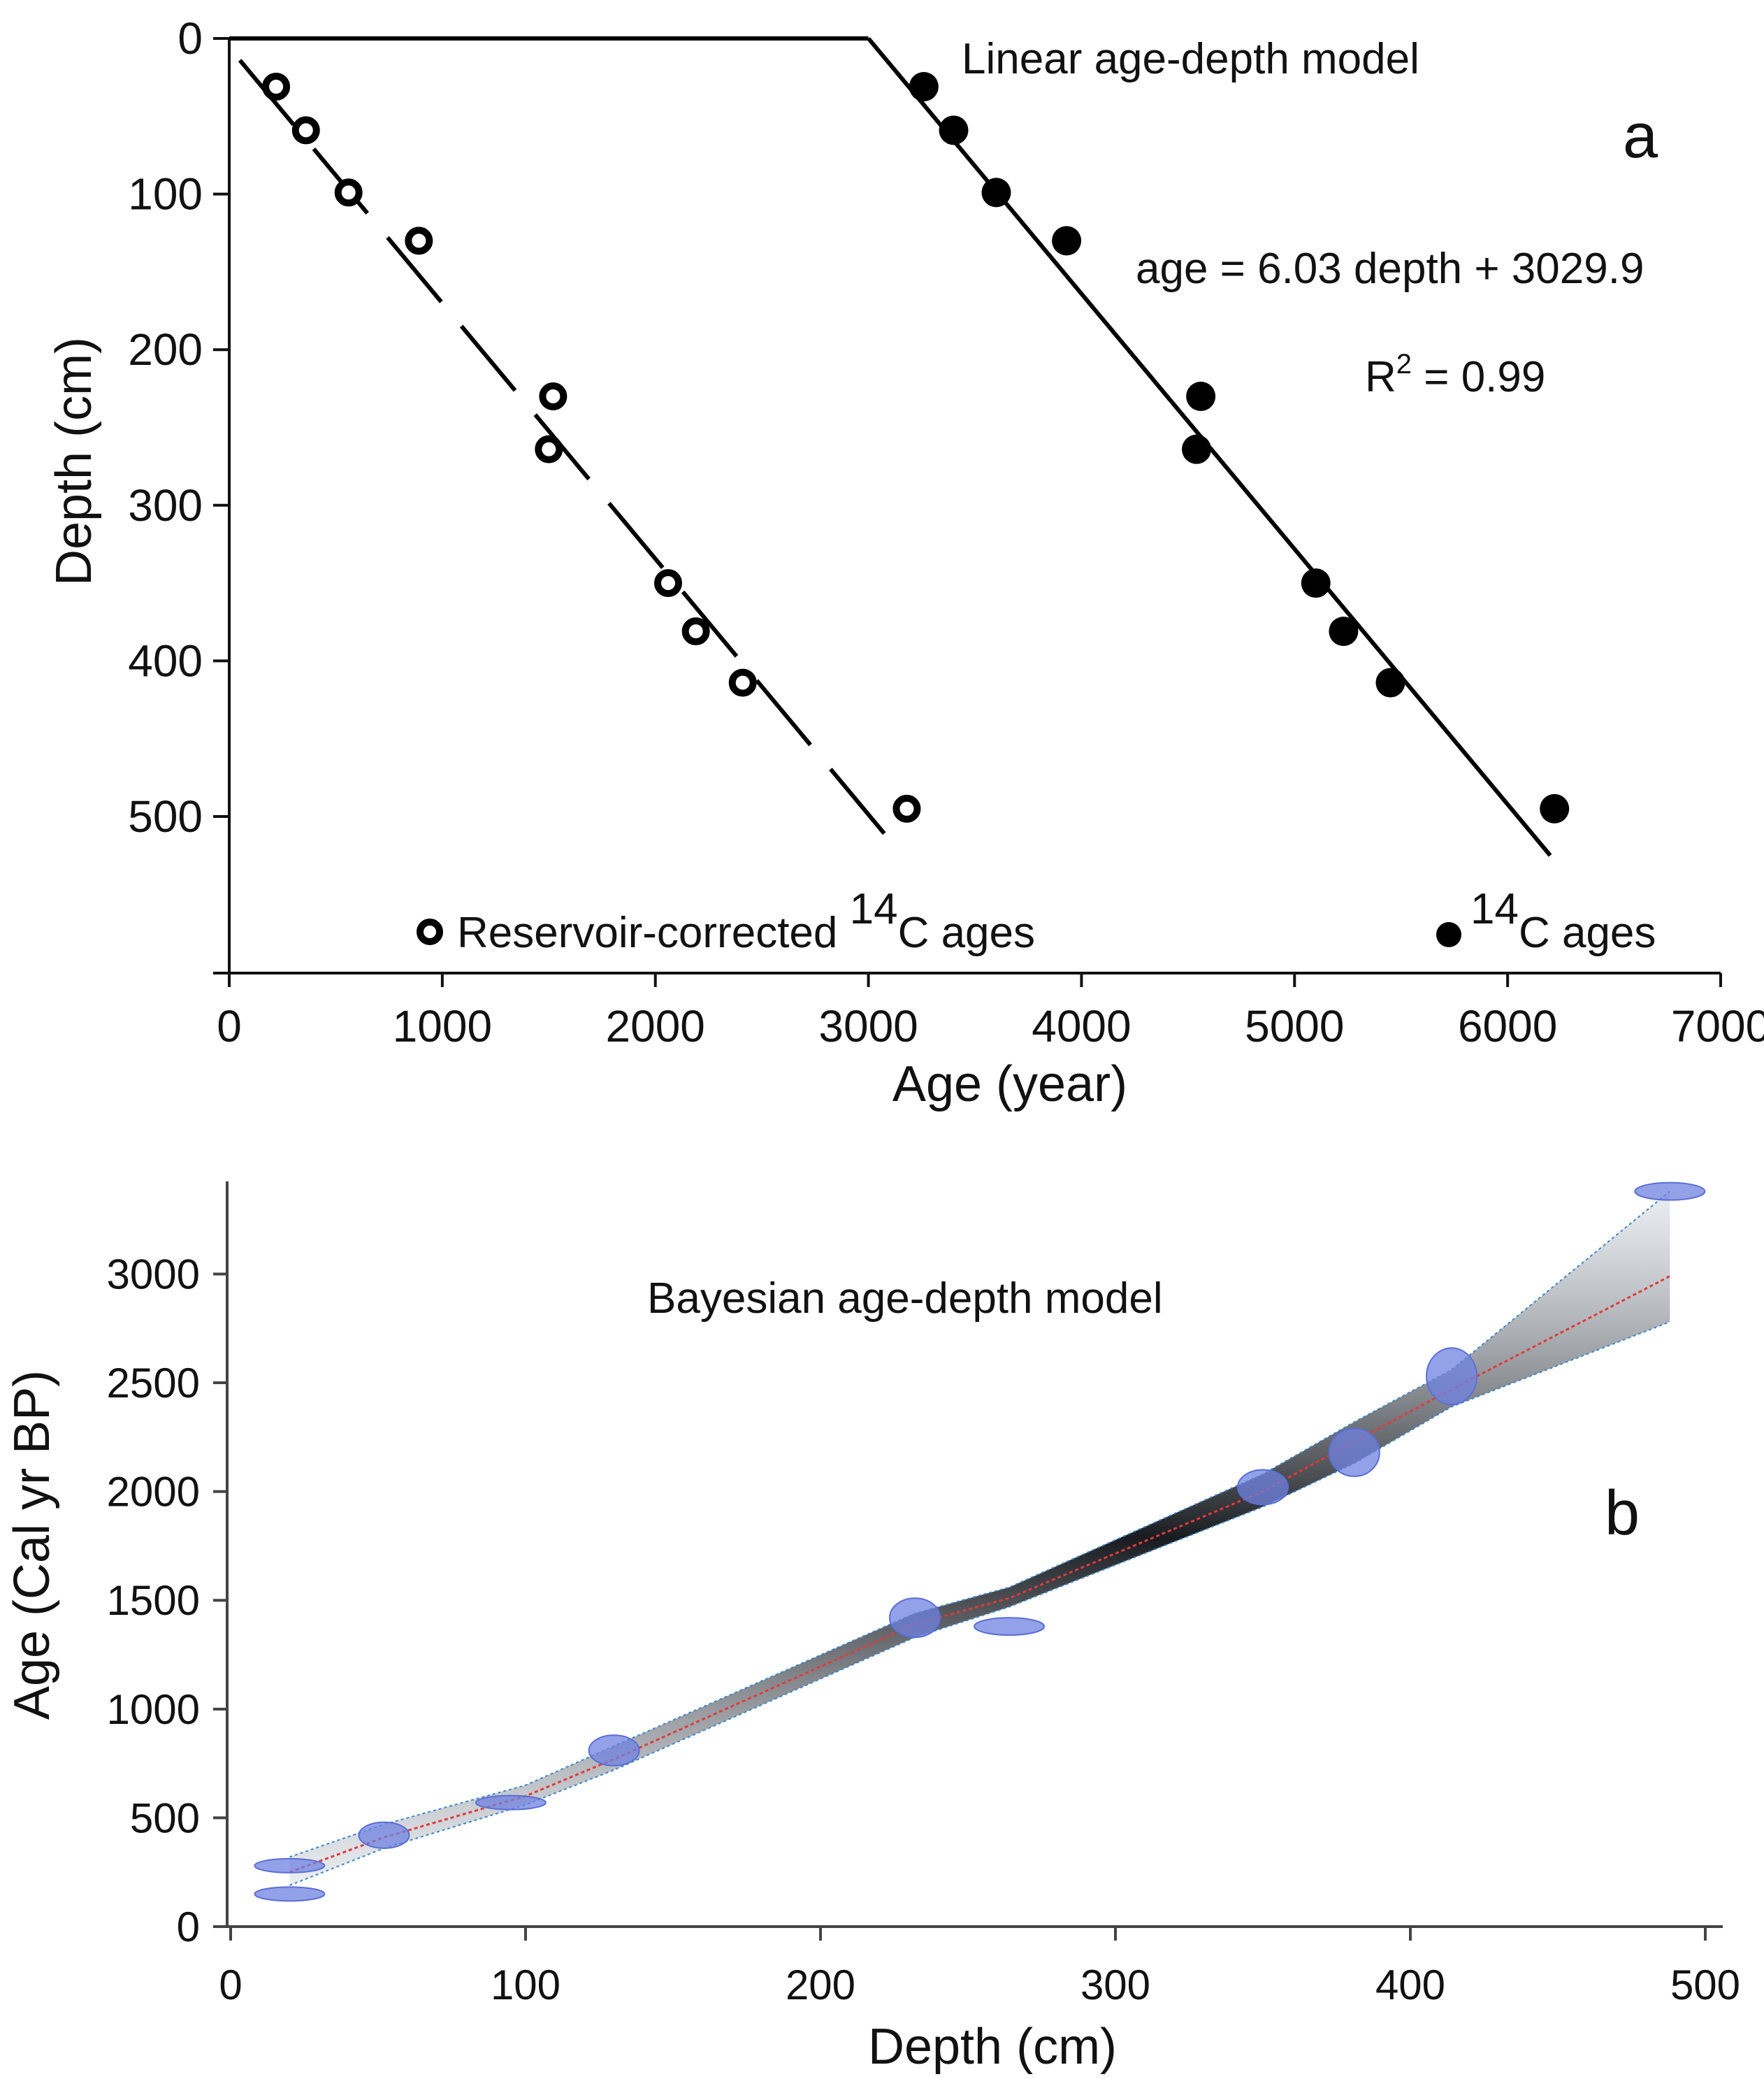  What do you see at coordinates (1705, 1985) in the screenshot?
I see `b-x-tick-label: 500` at bounding box center [1705, 1985].